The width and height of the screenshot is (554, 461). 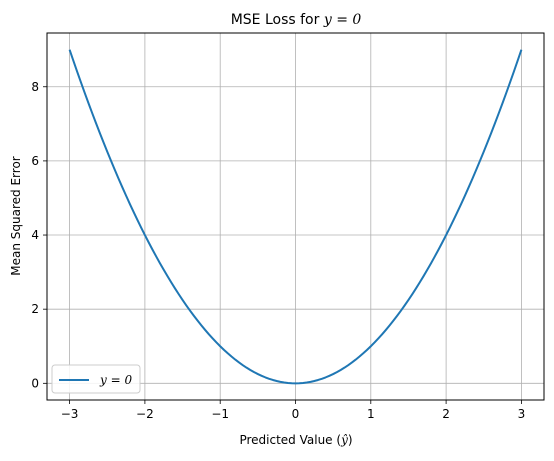 What do you see at coordinates (295, 440) in the screenshot?
I see `x-axis-label: Predicted Value (ŷ)` at bounding box center [295, 440].